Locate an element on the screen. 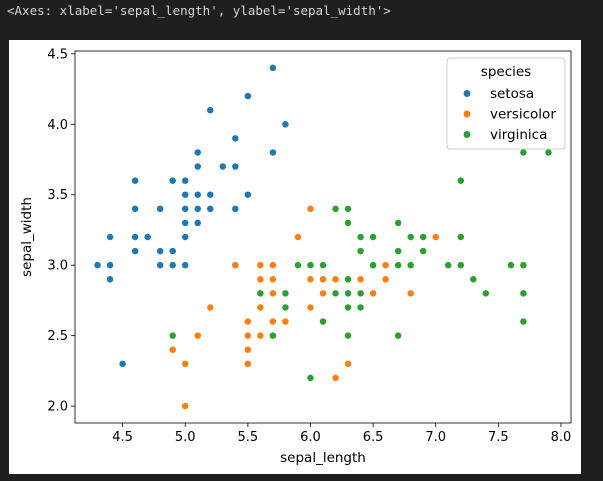  legend-label-virginica: virginica is located at coordinates (518, 135).